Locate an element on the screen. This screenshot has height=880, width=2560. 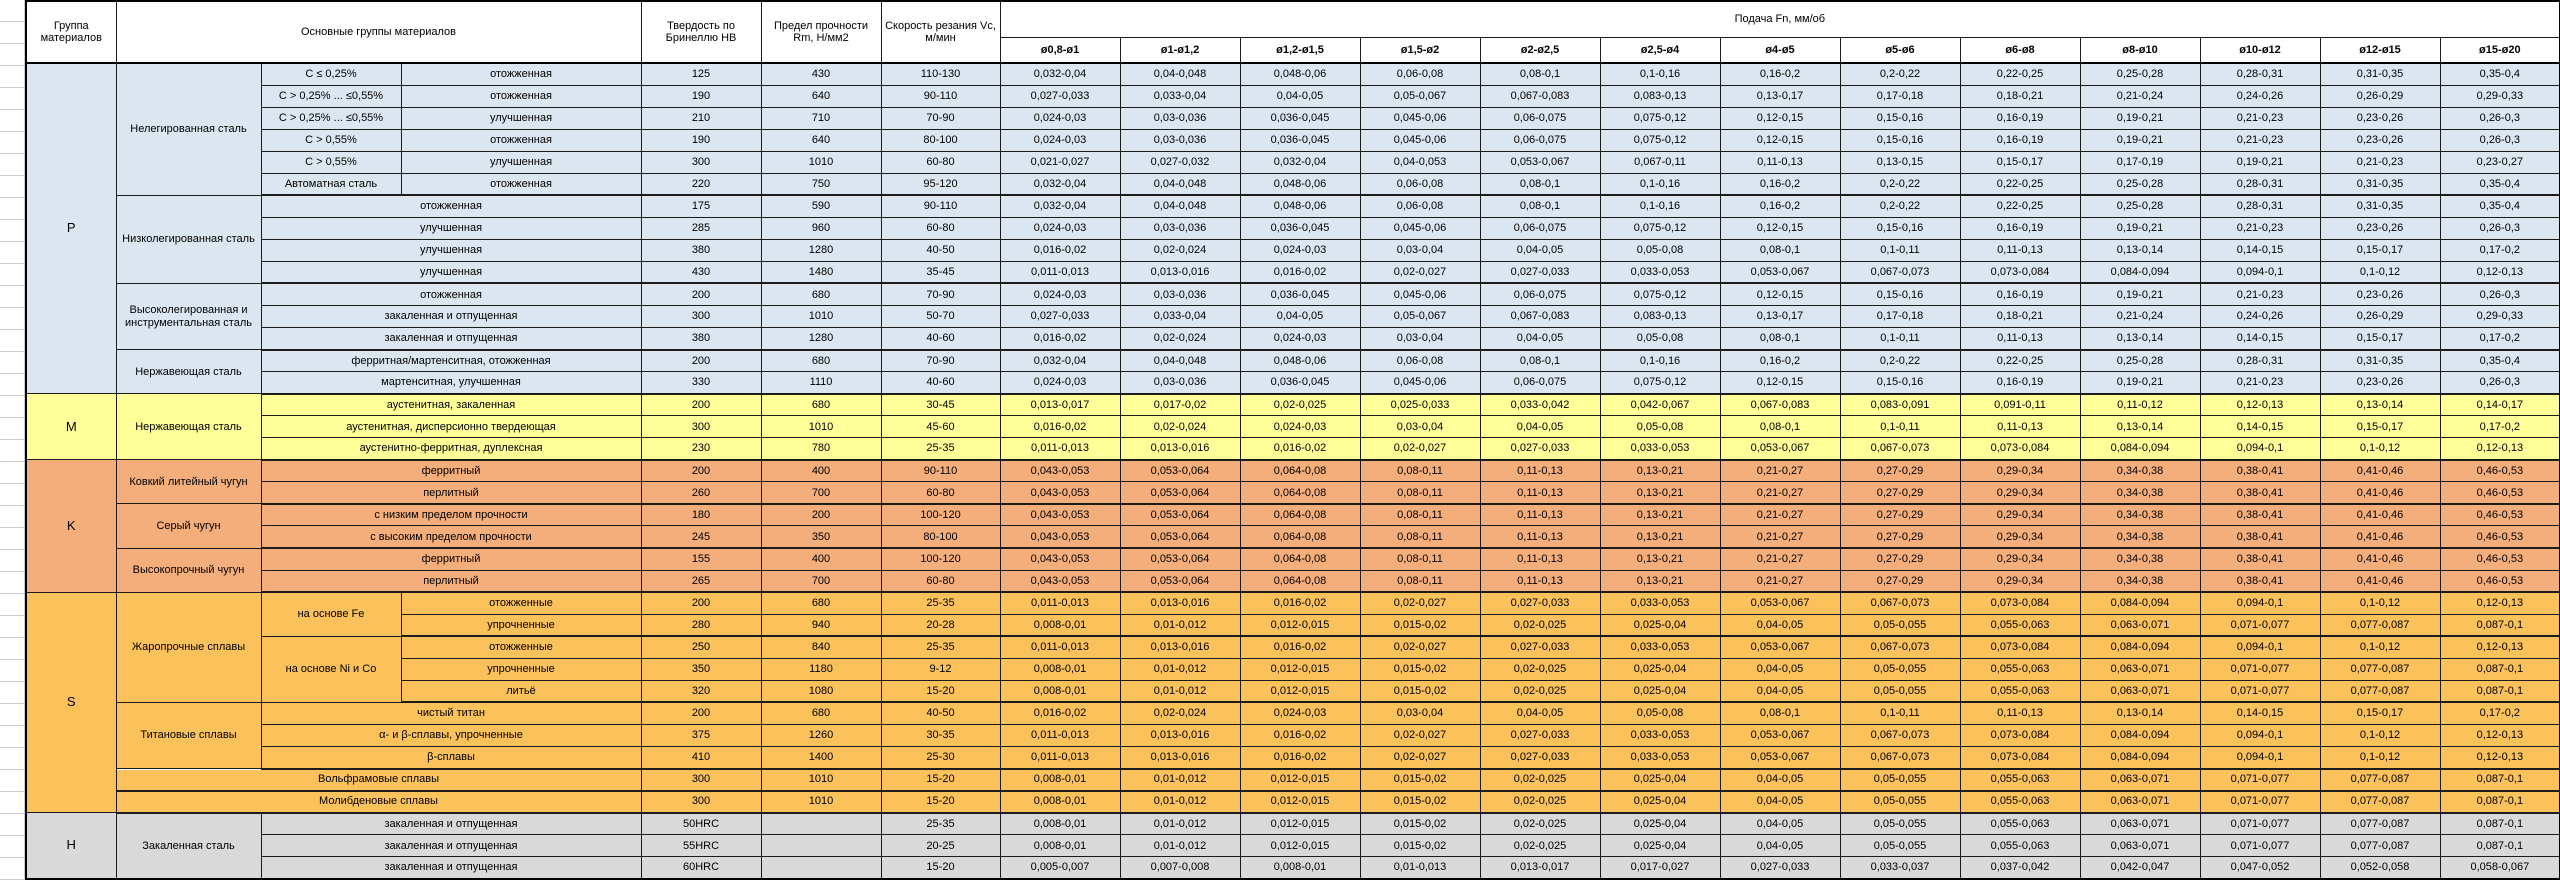
table-cell: 0,094-0,1 is located at coordinates (2260, 272).